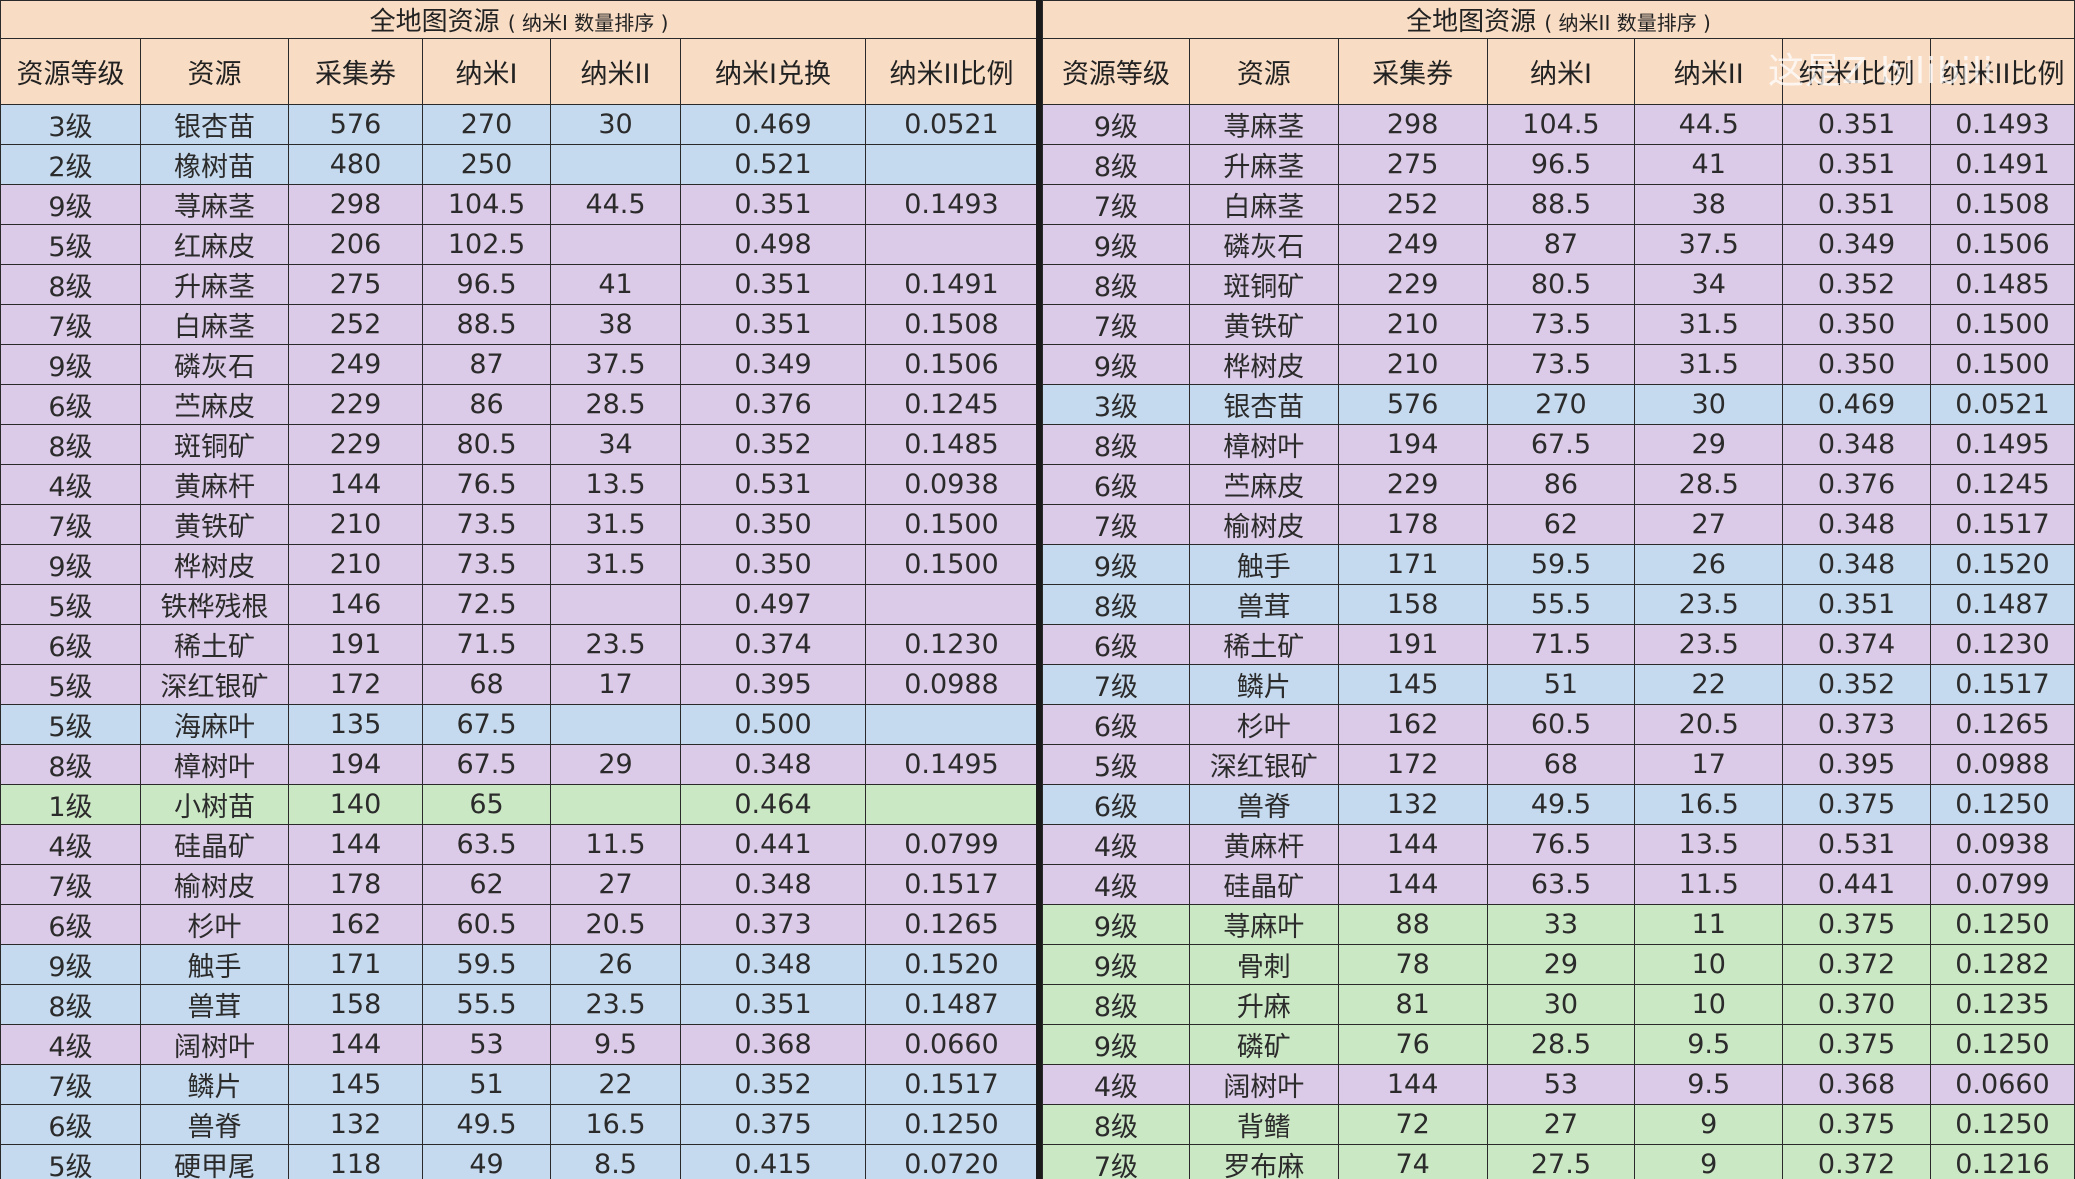 This screenshot has height=1179, width=2075. What do you see at coordinates (1412, 244) in the screenshot?
I see `cell-tickets: 249` at bounding box center [1412, 244].